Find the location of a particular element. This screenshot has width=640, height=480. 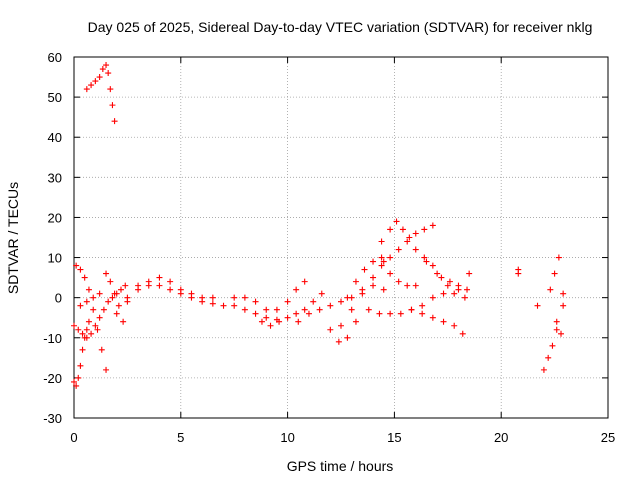

series-arc-early-b is located at coordinates (91, 317).